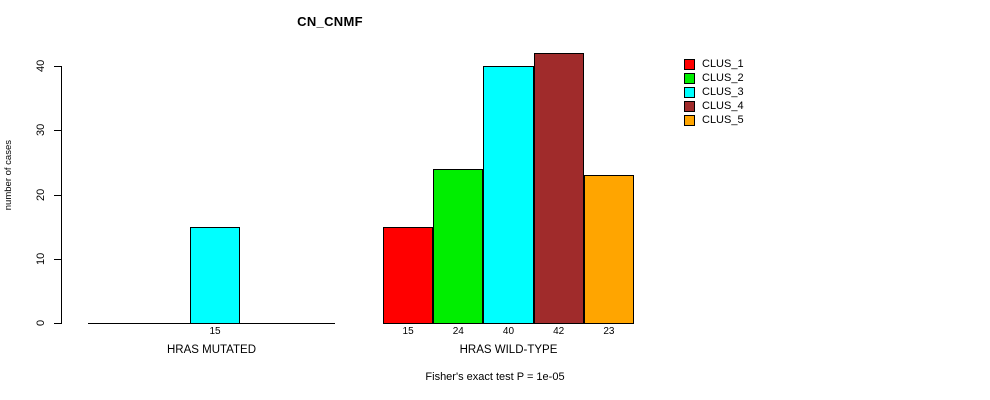 The height and width of the screenshot is (400, 990). Describe the element at coordinates (330, 21) in the screenshot. I see `chart-title: CN_CNMF` at that location.